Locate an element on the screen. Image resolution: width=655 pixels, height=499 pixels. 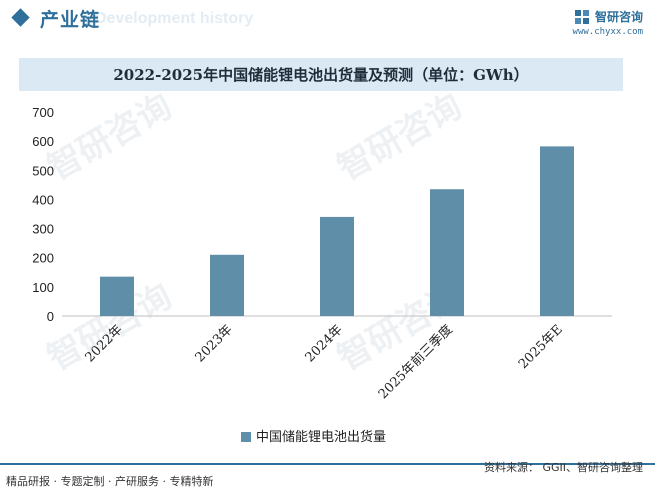
x-tick-label: 2022年 is located at coordinates (104, 343).